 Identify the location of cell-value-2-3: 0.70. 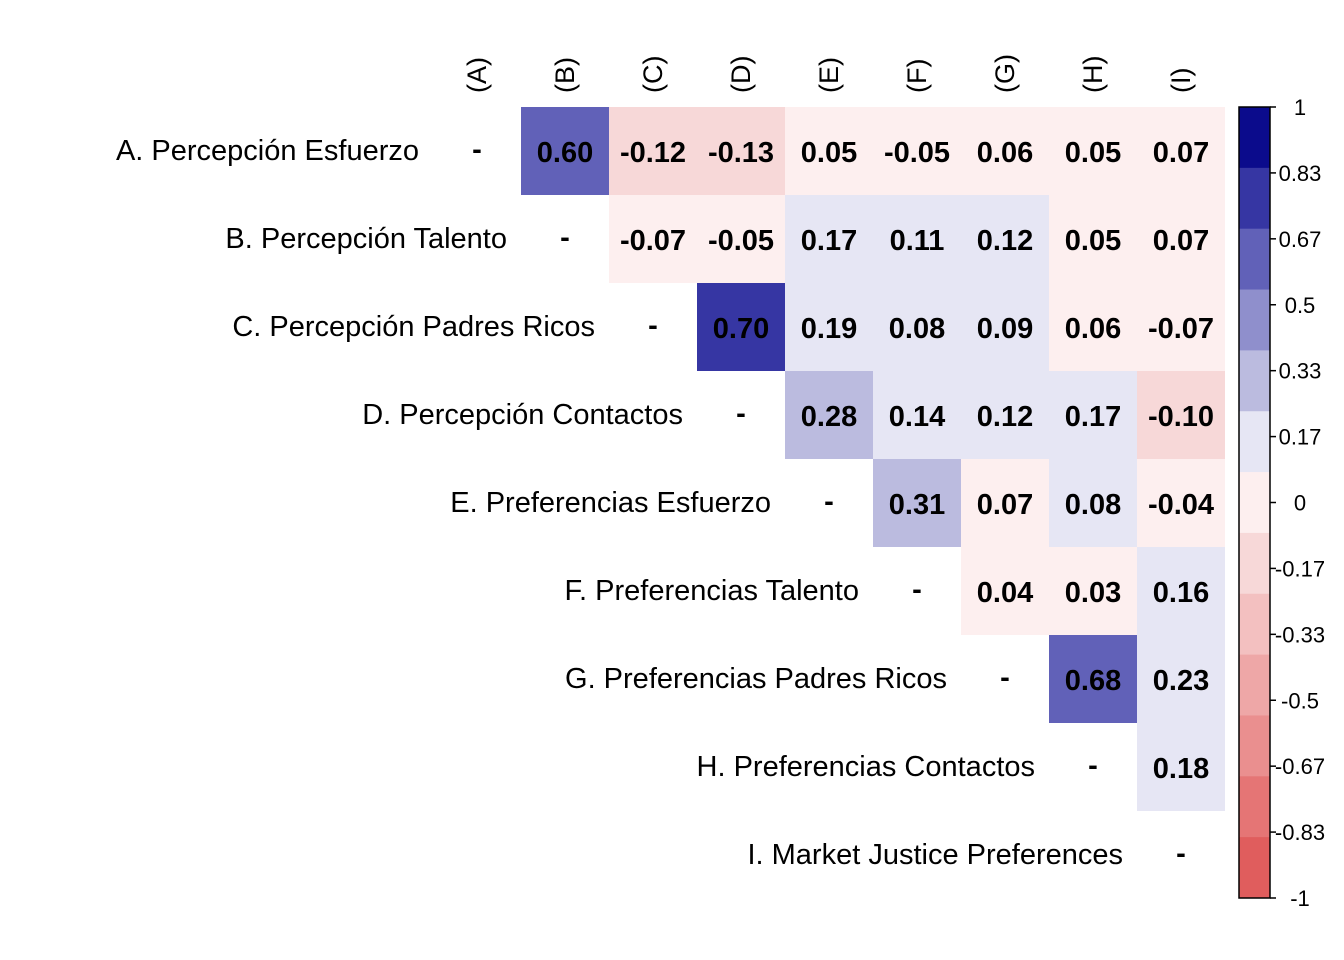
(741, 329).